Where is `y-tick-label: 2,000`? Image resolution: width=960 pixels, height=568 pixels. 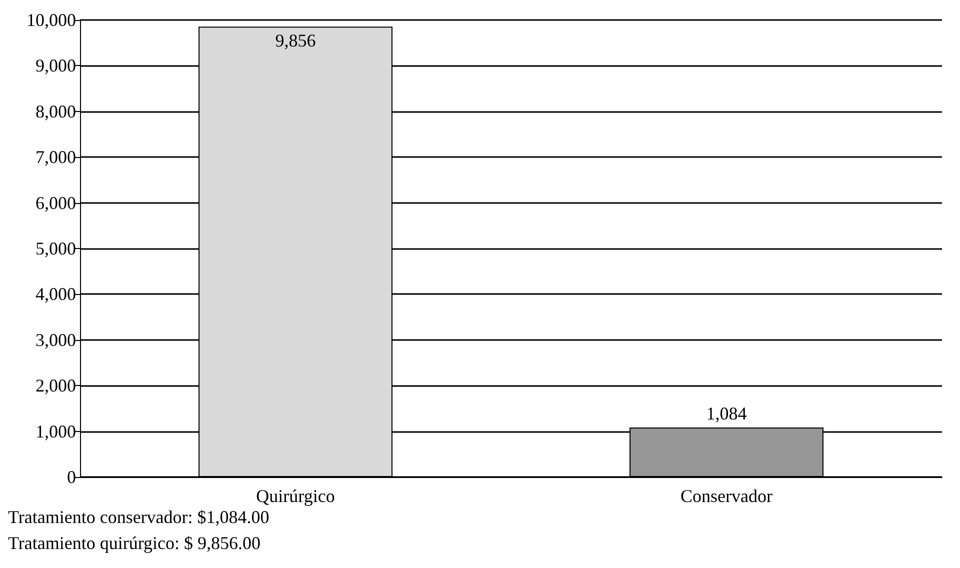
y-tick-label: 2,000 is located at coordinates (56, 386).